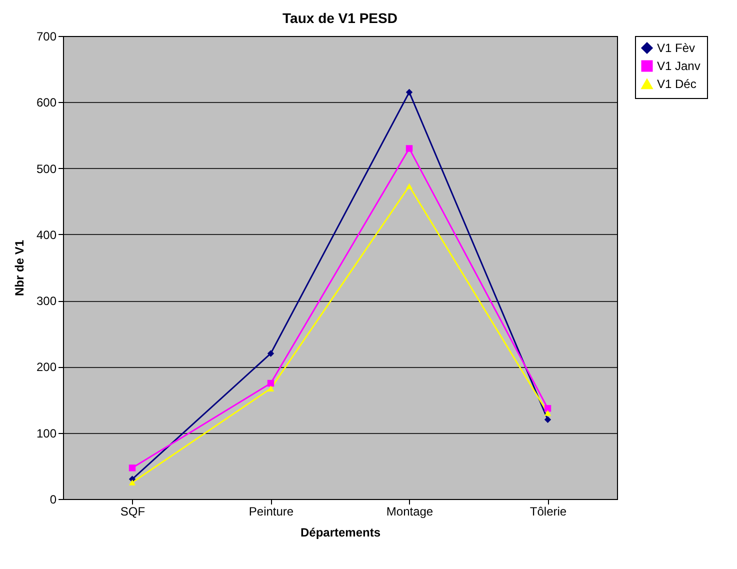  I want to click on y-tick-label: 300, so click(46, 301).